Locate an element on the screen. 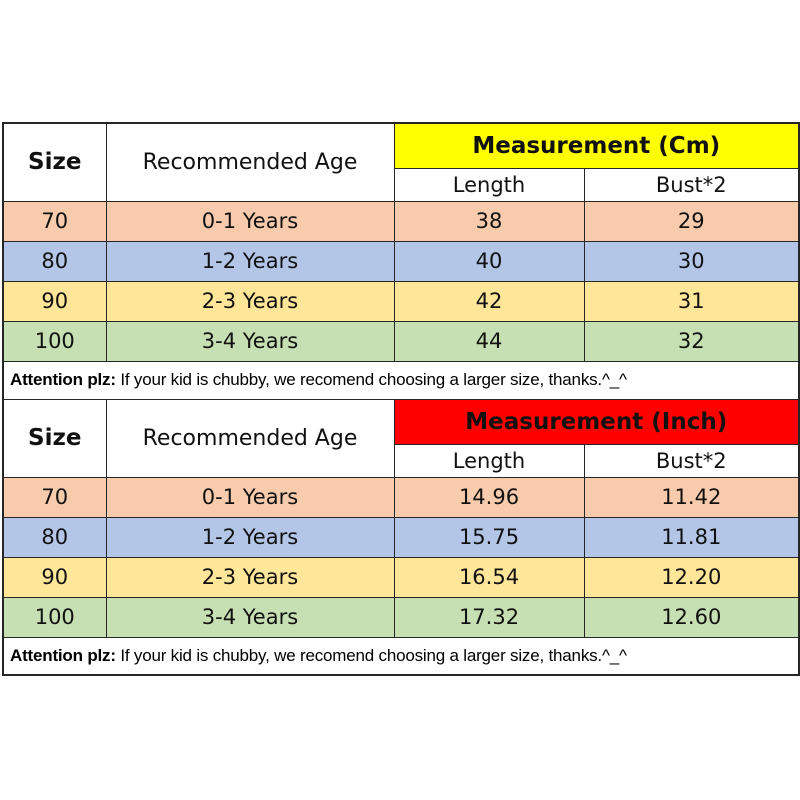 Image resolution: width=800 pixels, height=800 pixels. length-cell: 16.54 is located at coordinates (489, 577).